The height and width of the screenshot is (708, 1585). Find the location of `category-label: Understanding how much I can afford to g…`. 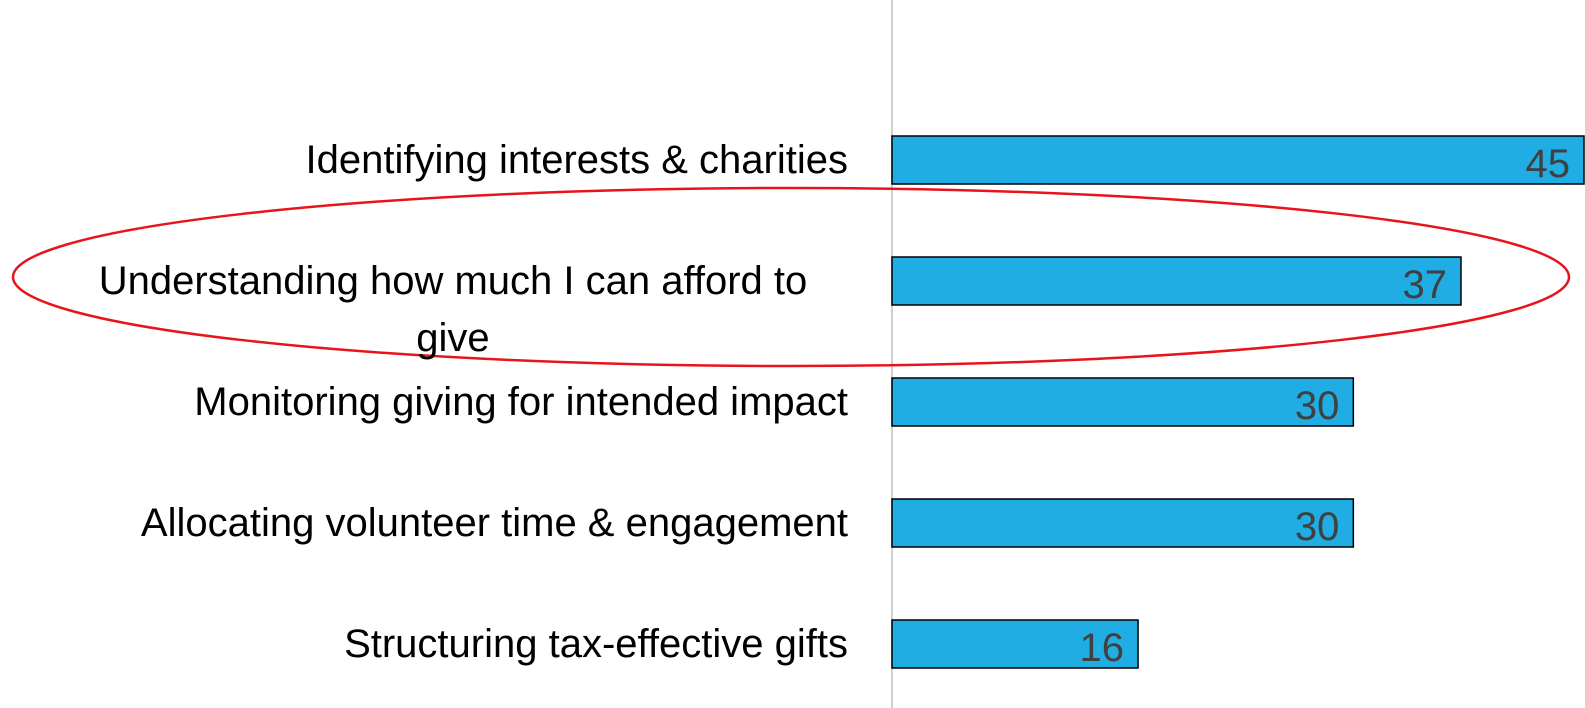

category-label: Understanding how much I can afford to g… is located at coordinates (453, 309).